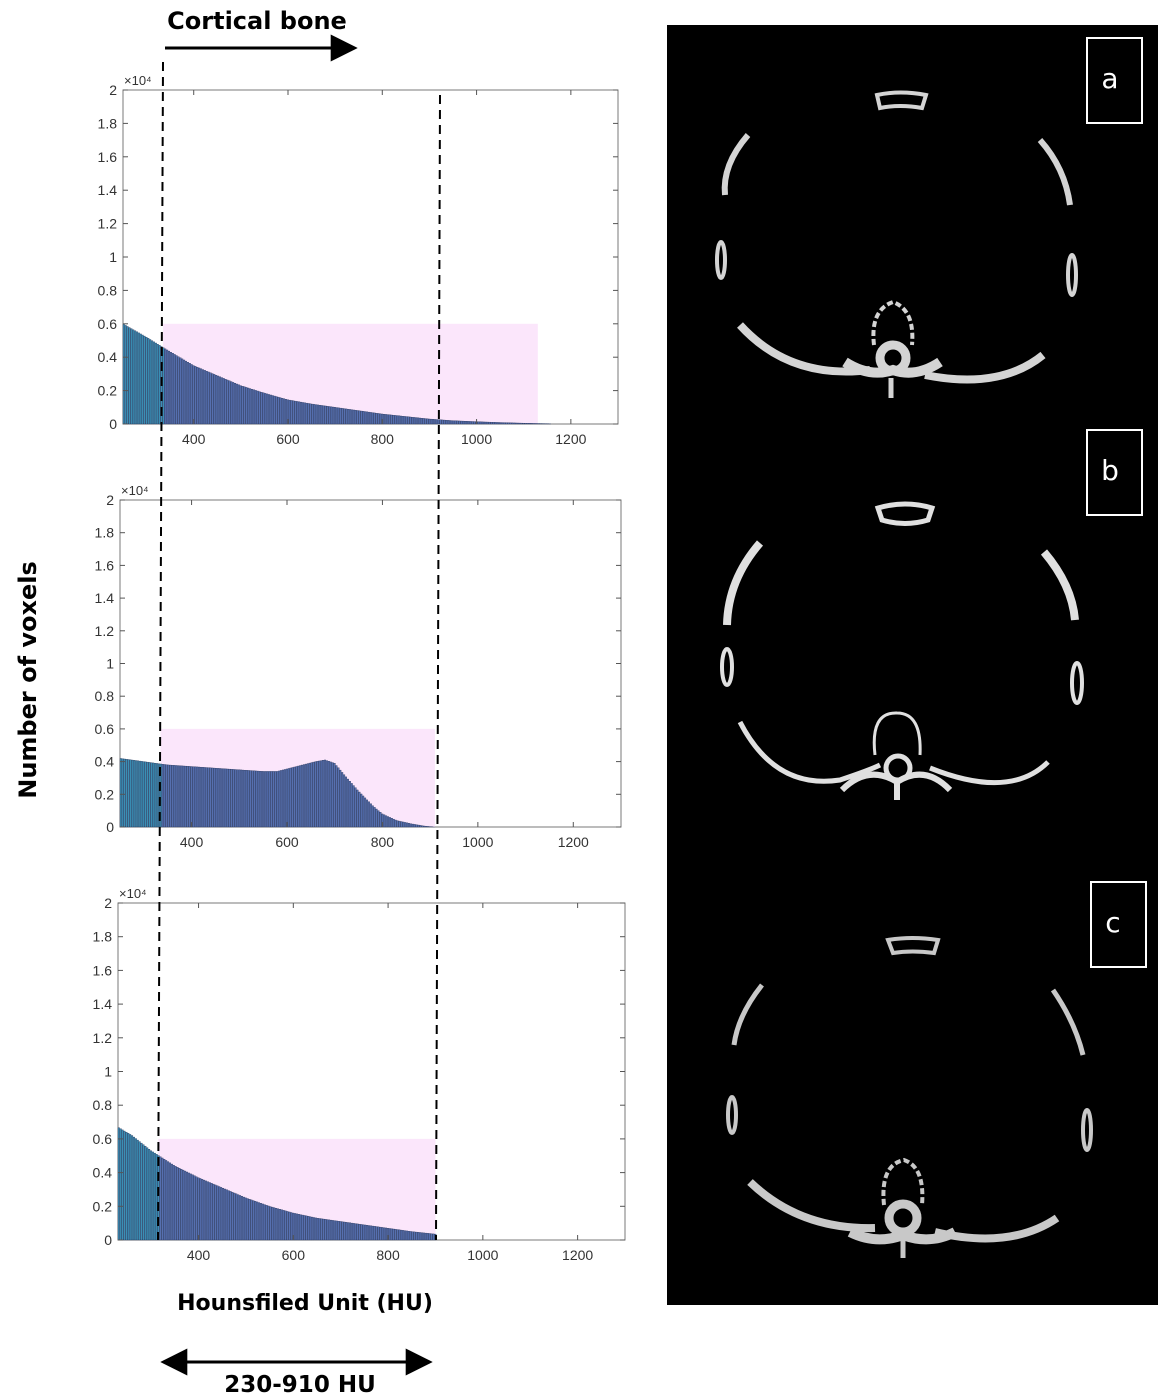  Describe the element at coordinates (103, 1038) in the screenshot. I see `y-tick-label: 1.2` at that location.